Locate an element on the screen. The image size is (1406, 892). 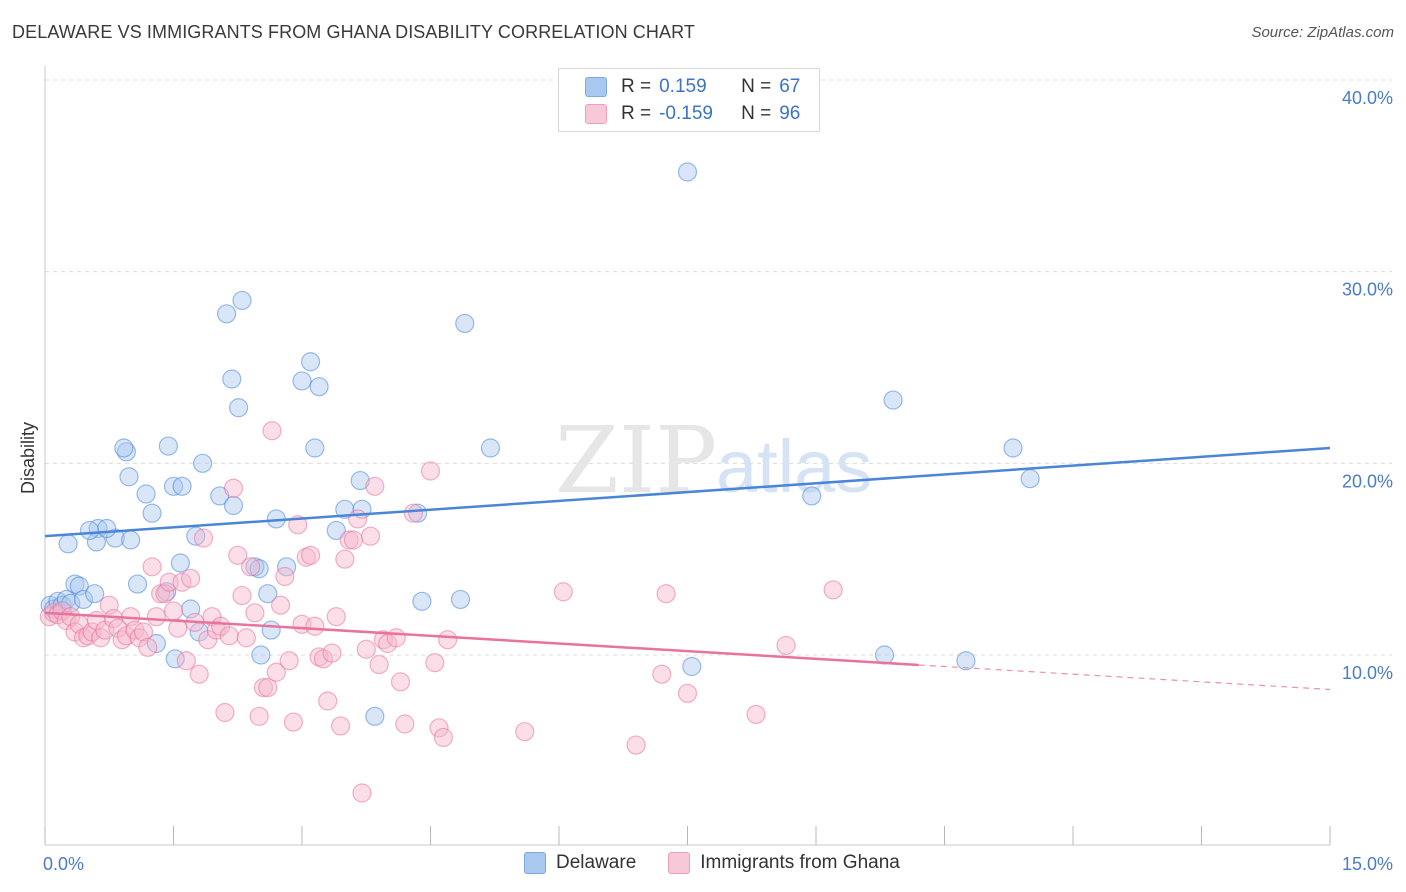
legend-row-ghana: R = -0.159 N = 96 is located at coordinates (692, 114).